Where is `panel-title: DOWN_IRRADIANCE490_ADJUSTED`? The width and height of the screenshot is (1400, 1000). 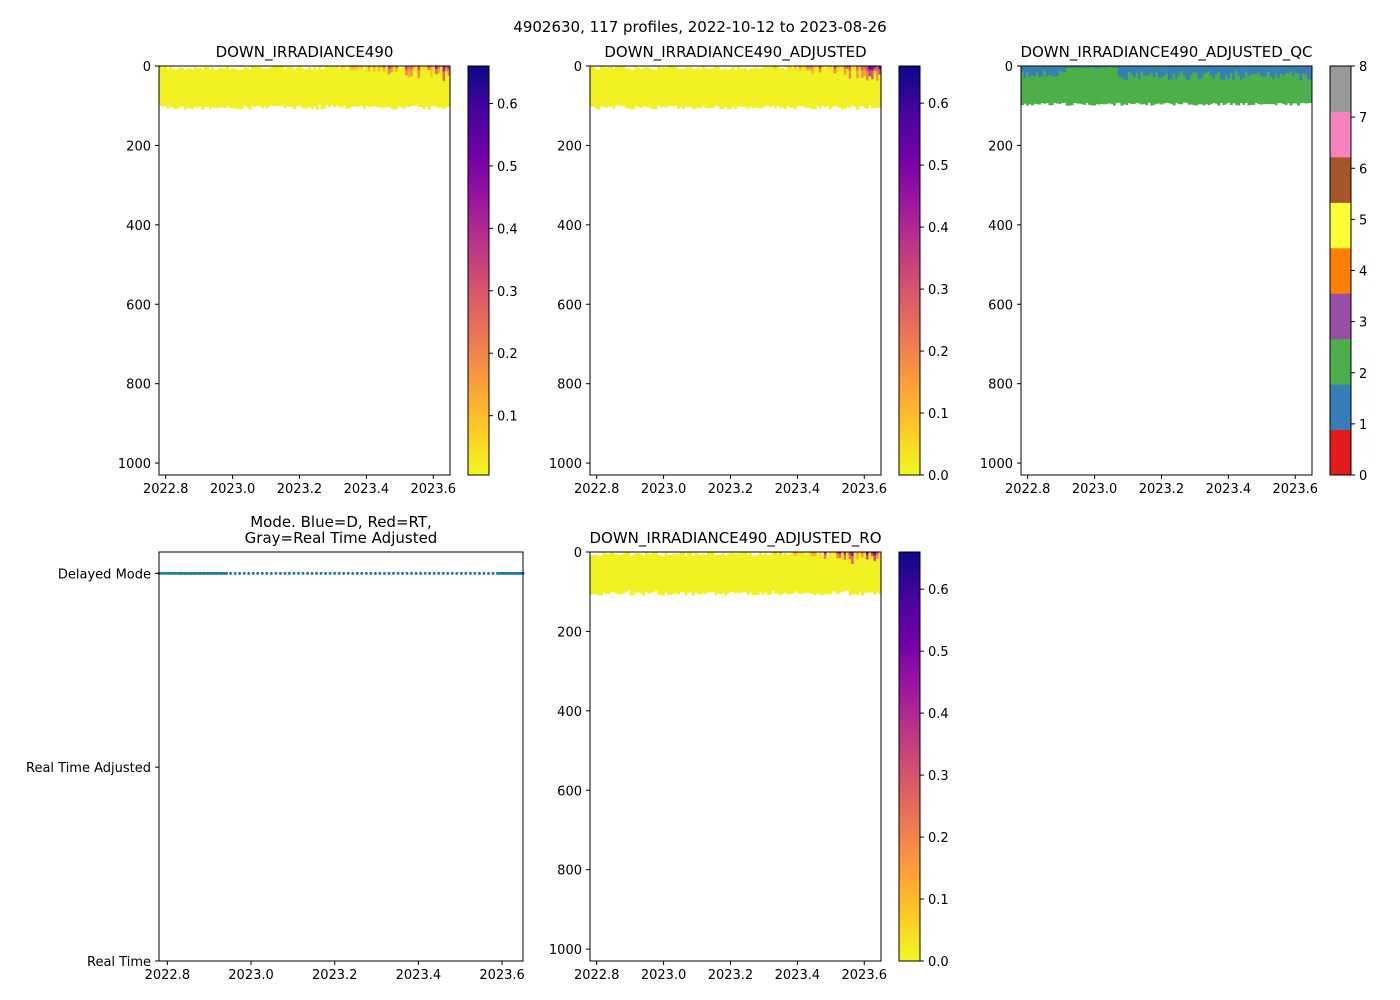 panel-title: DOWN_IRRADIANCE490_ADJUSTED is located at coordinates (735, 52).